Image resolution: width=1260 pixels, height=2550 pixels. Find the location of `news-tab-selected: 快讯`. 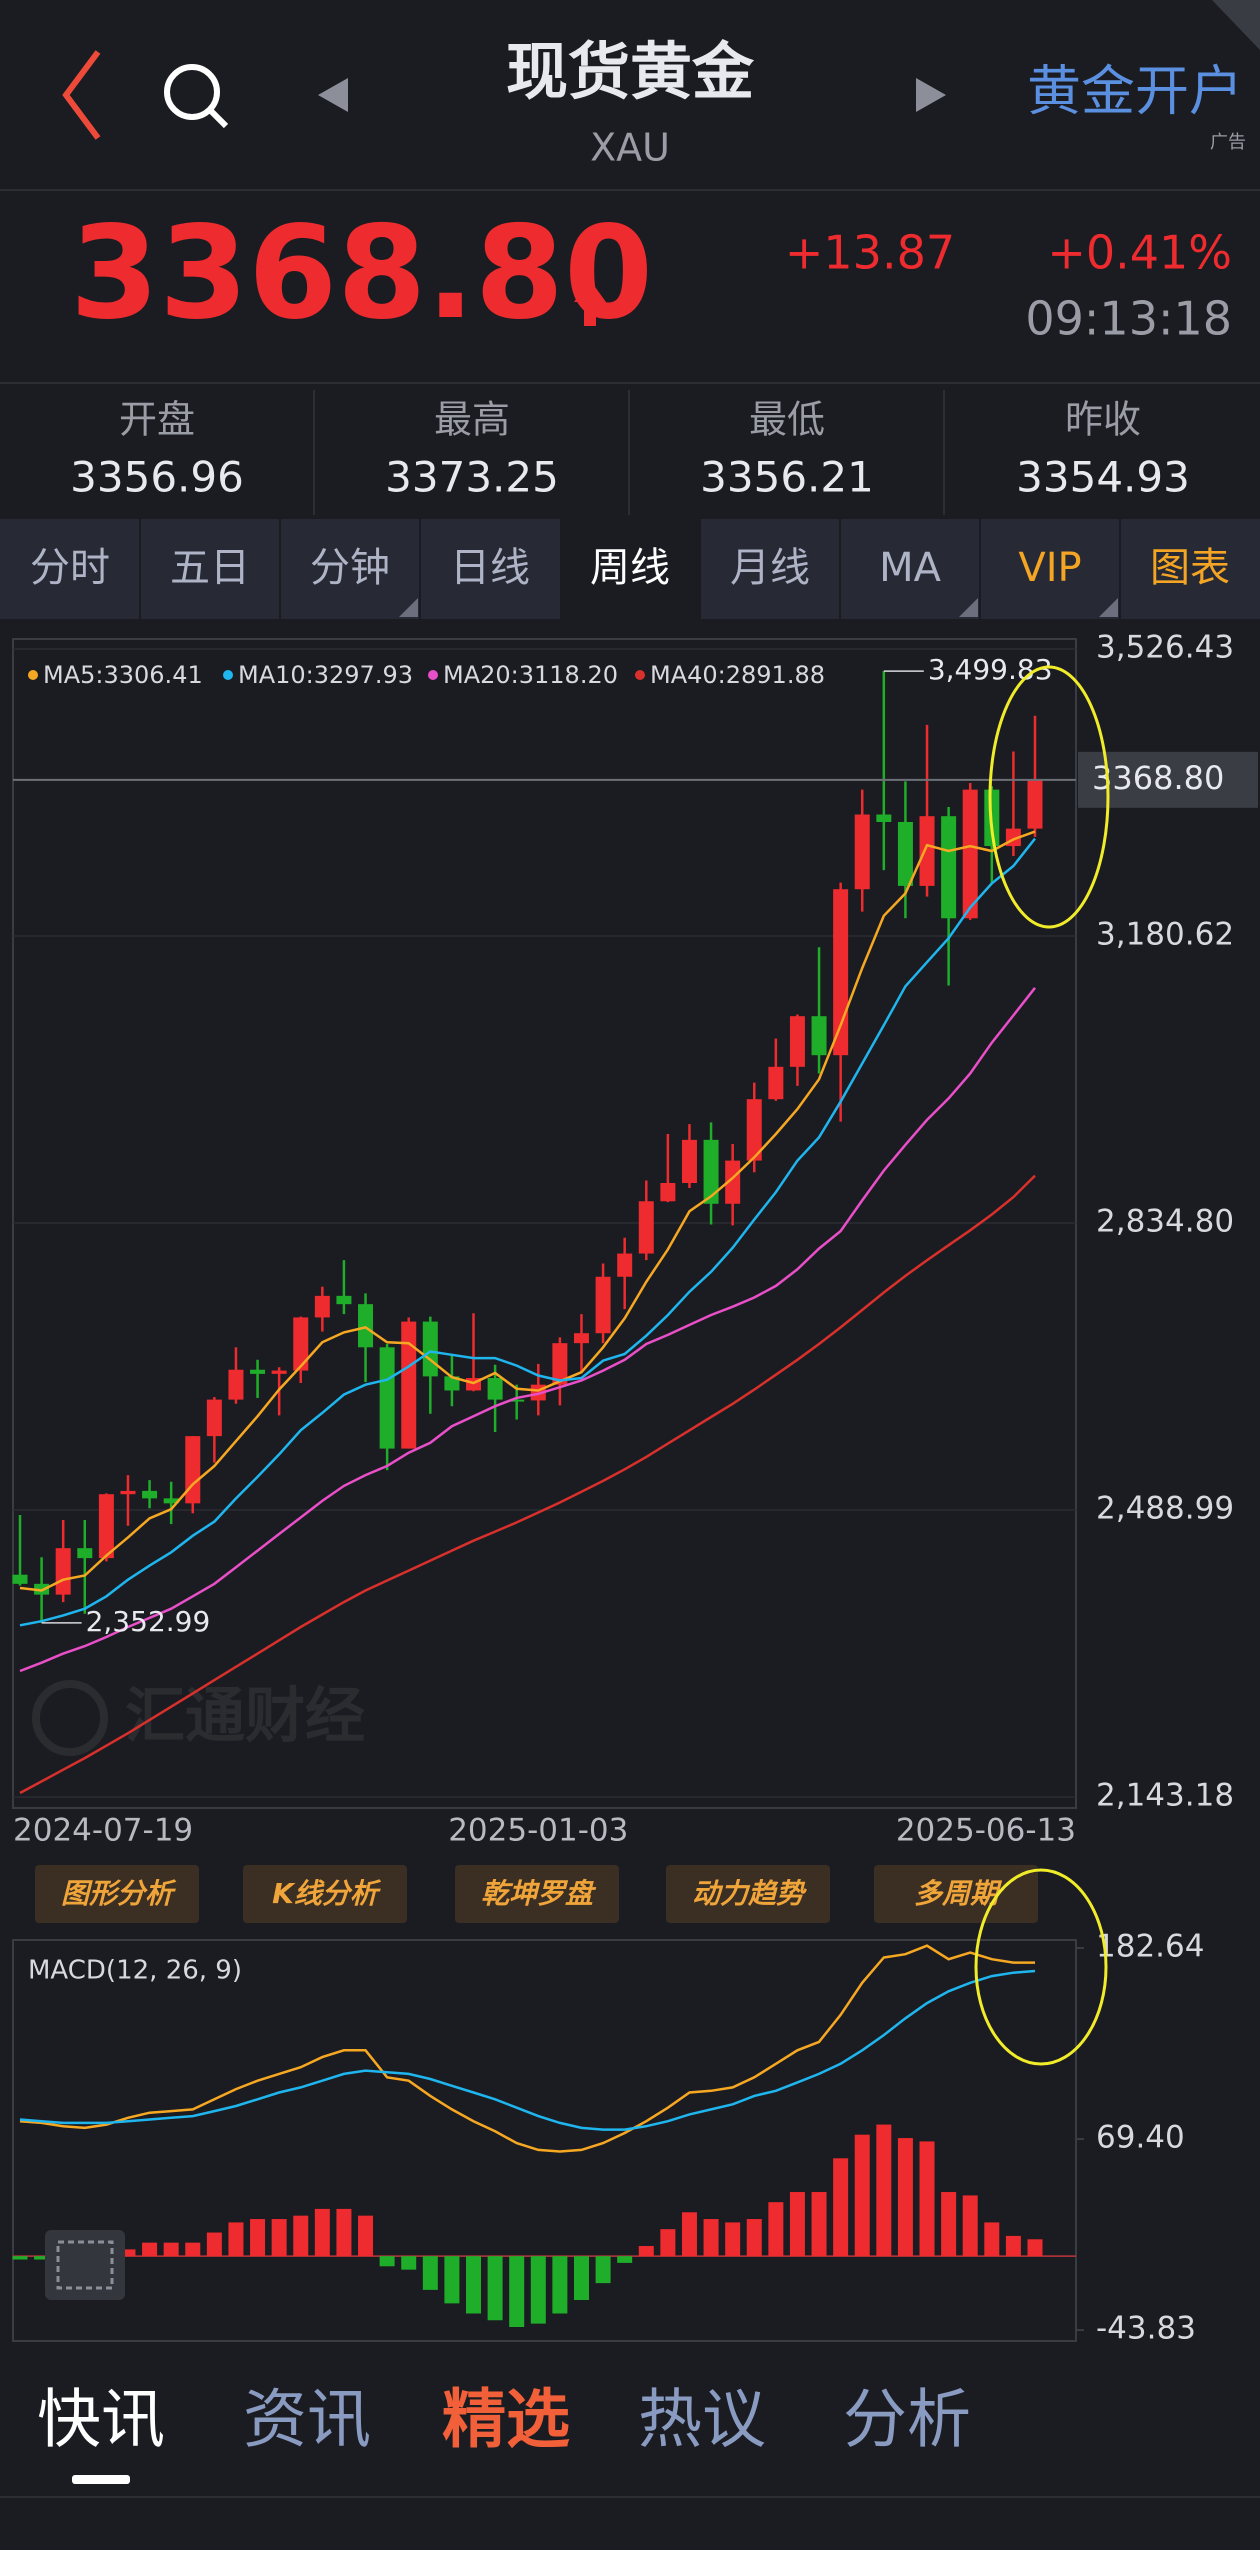

news-tab-selected: 快讯 is located at coordinates (101, 2421).